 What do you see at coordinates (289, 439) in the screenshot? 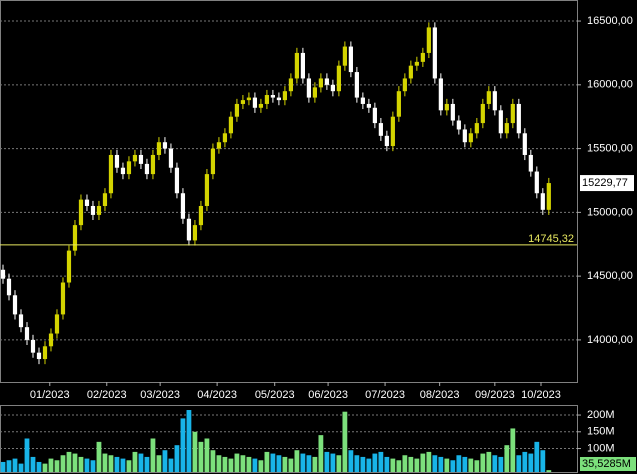
I see `volume-panel` at bounding box center [289, 439].